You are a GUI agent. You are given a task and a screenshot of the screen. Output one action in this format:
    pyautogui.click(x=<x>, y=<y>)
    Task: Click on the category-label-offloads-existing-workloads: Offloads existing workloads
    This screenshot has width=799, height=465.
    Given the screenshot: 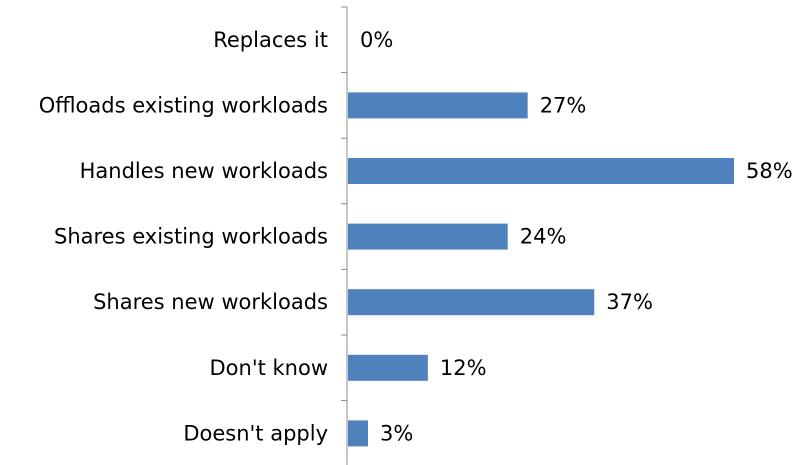 What is the action you would take?
    pyautogui.click(x=183, y=105)
    